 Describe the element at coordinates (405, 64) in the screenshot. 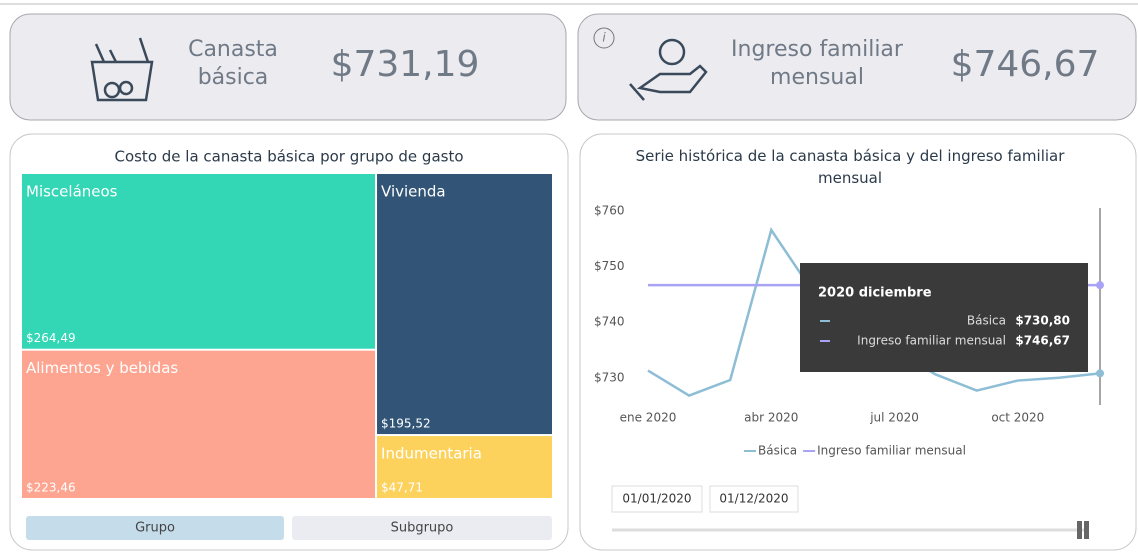

I see `card-value: $731,19` at that location.